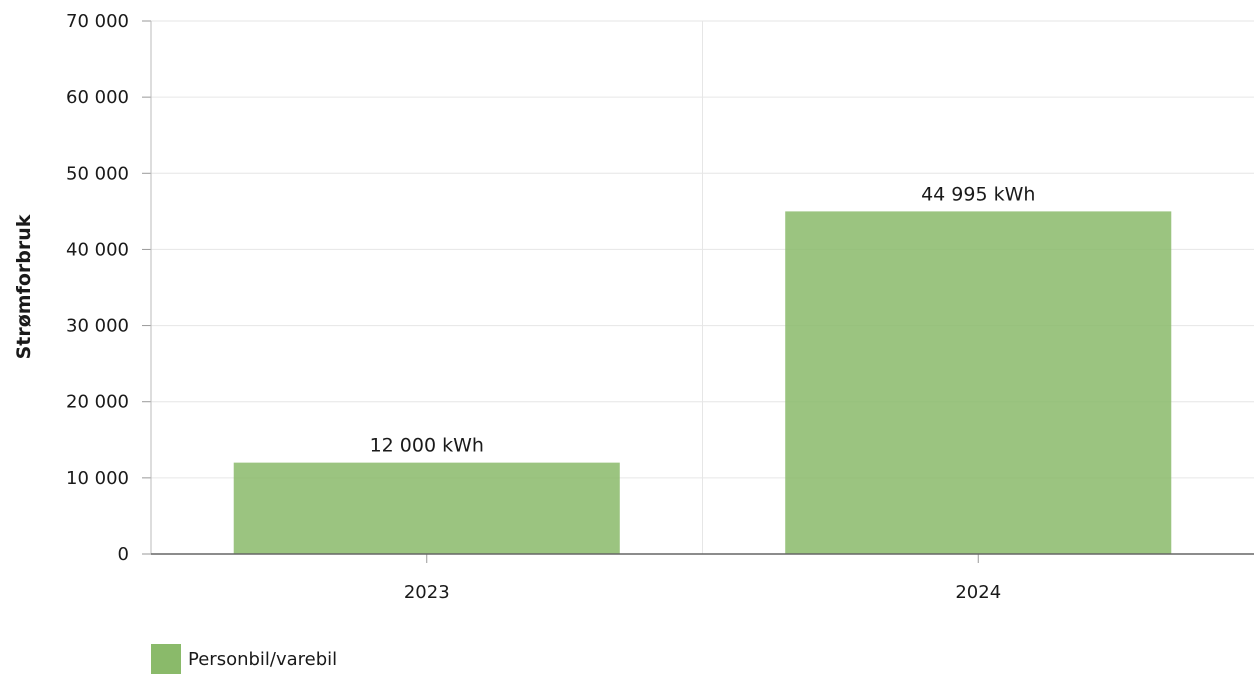 The height and width of the screenshot is (674, 1254). I want to click on y-tick-label: 40 000, so click(97, 249).